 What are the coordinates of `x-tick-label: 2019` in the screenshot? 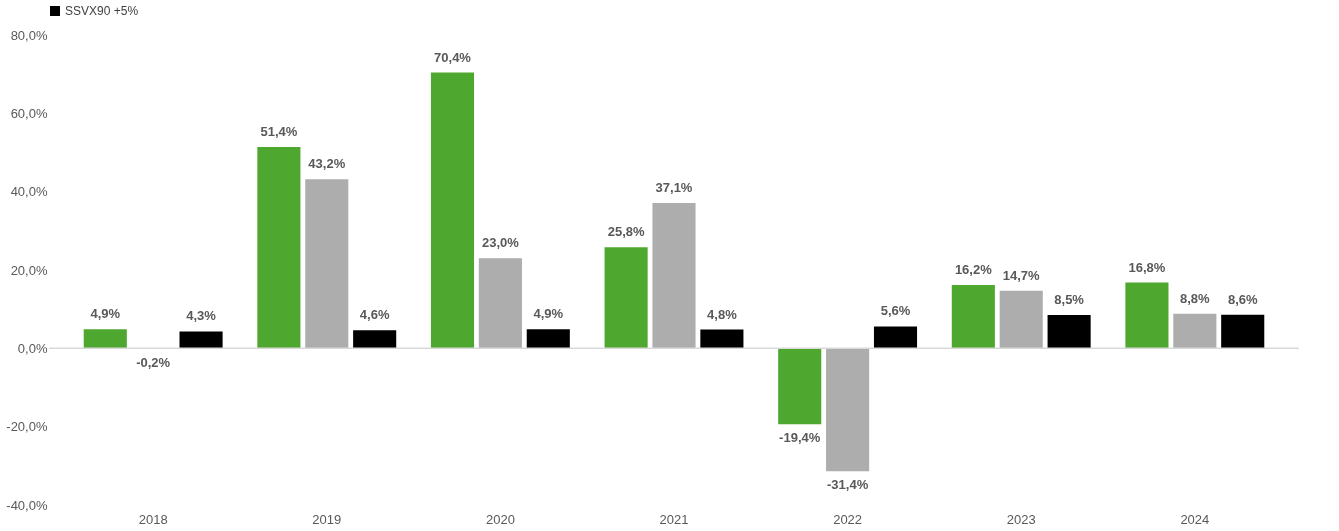 It's located at (327, 519).